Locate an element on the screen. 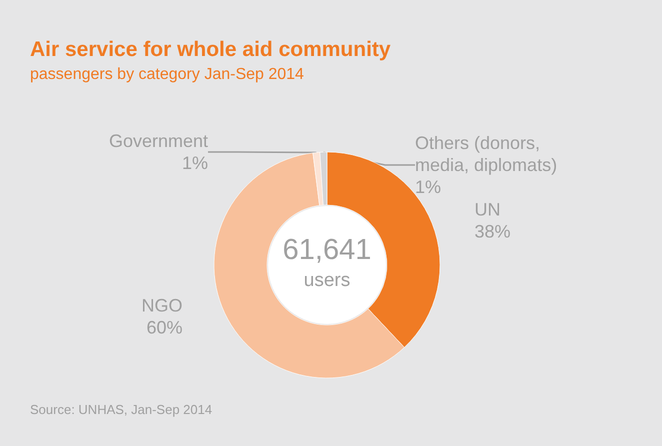  data-label: 60% is located at coordinates (164, 328).